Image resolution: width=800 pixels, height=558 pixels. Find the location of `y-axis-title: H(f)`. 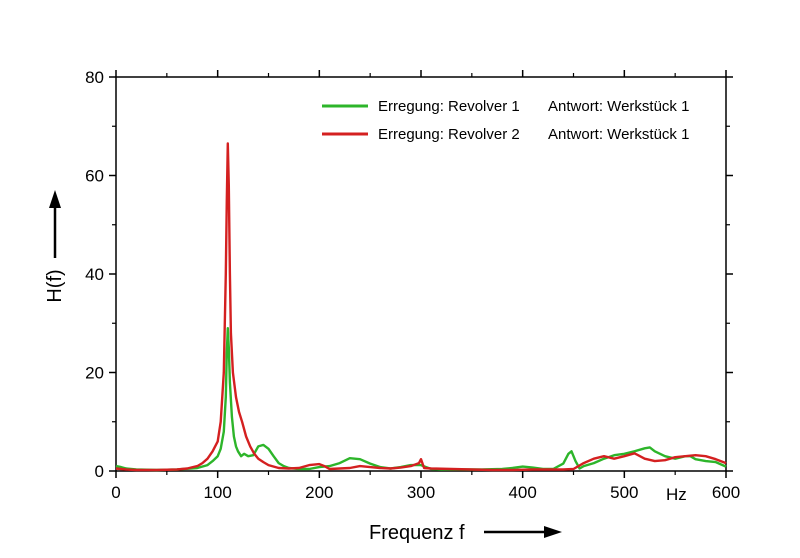

y-axis-title: H(f) is located at coordinates (55, 285).